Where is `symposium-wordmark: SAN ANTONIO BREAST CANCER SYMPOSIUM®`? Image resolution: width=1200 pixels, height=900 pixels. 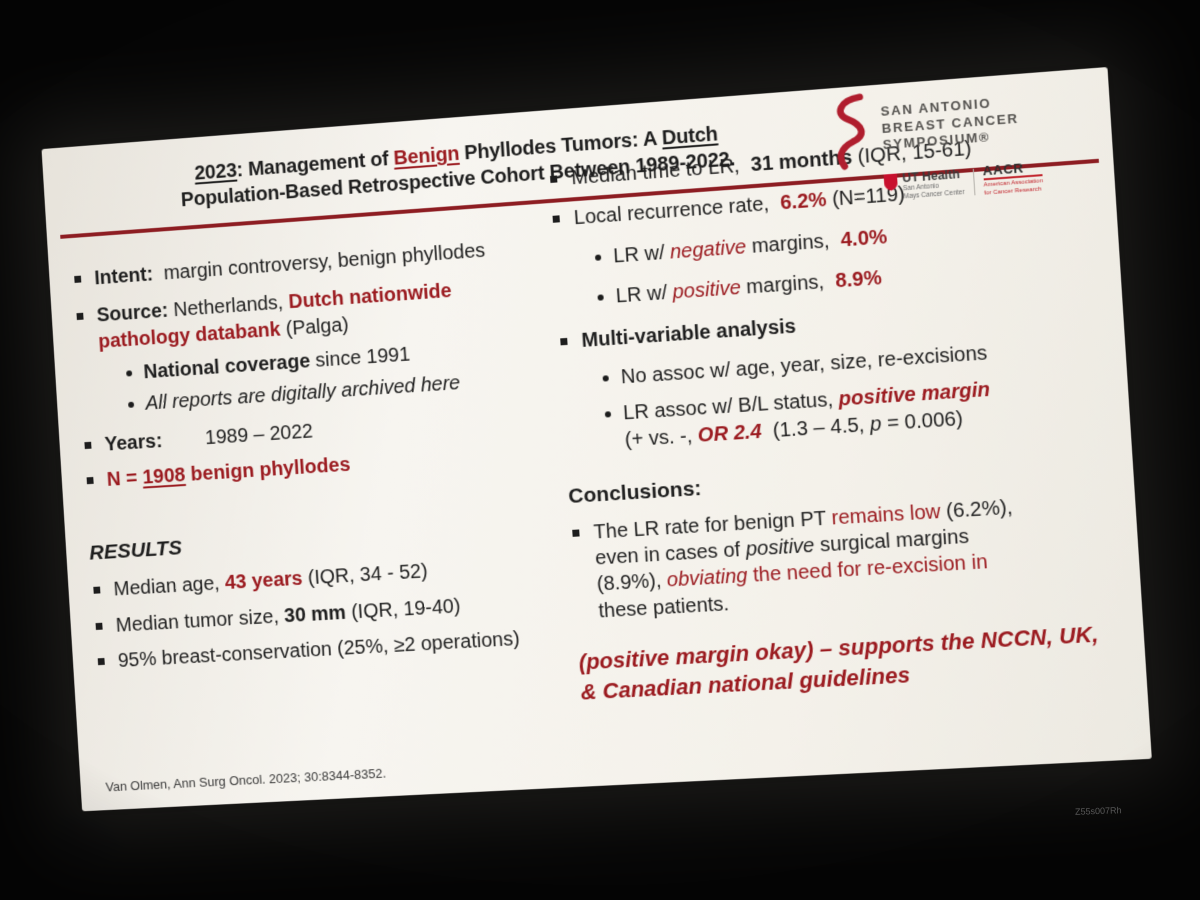
symposium-wordmark: SAN ANTONIO BREAST CANCER SYMPOSIUM® is located at coordinates (950, 124).